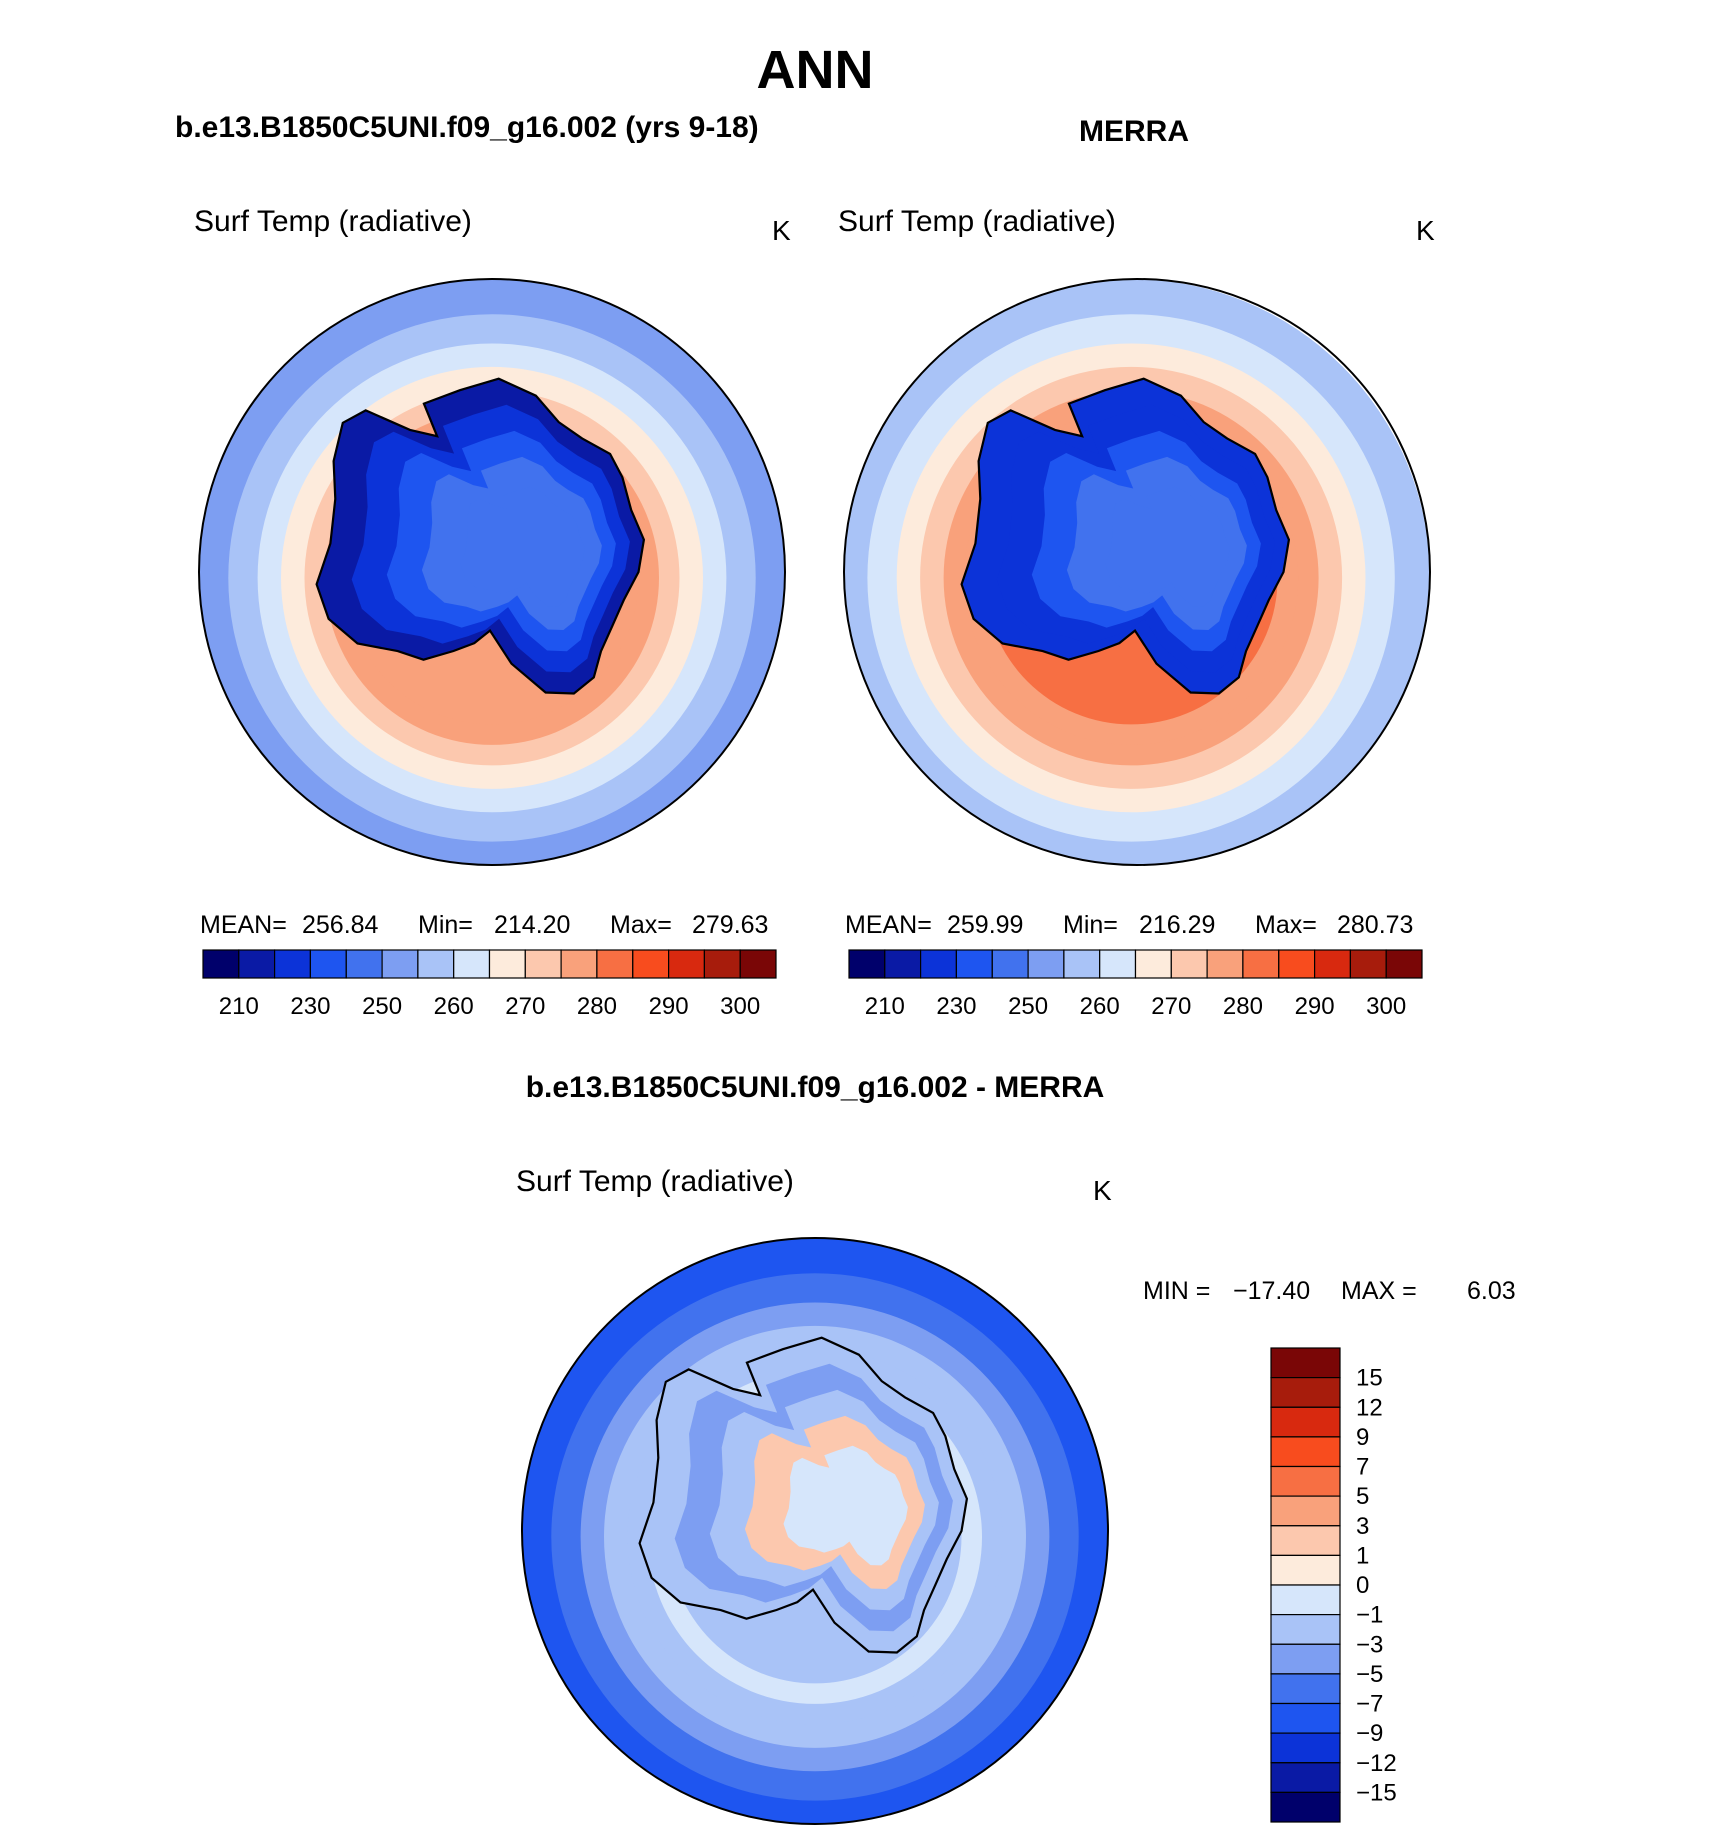  What do you see at coordinates (489, 984) in the screenshot?
I see `model-colorbar: 210 230 250 260 270 280 290 300` at bounding box center [489, 984].